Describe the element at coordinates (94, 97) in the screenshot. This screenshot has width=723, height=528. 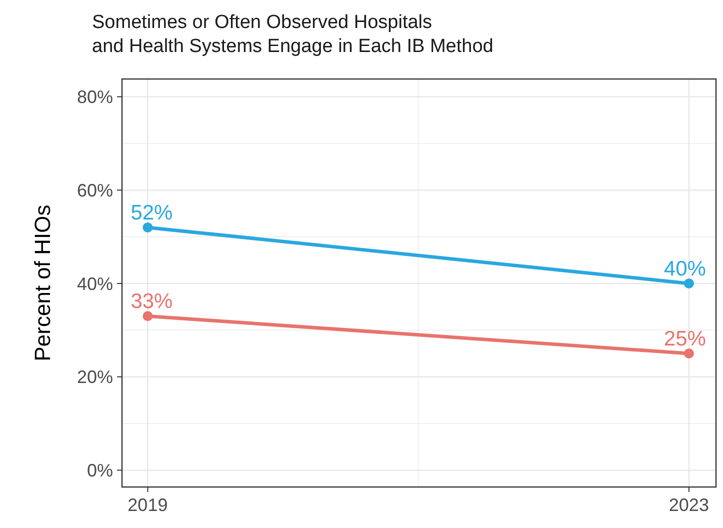
I see `y-tick-label: 80%` at that location.